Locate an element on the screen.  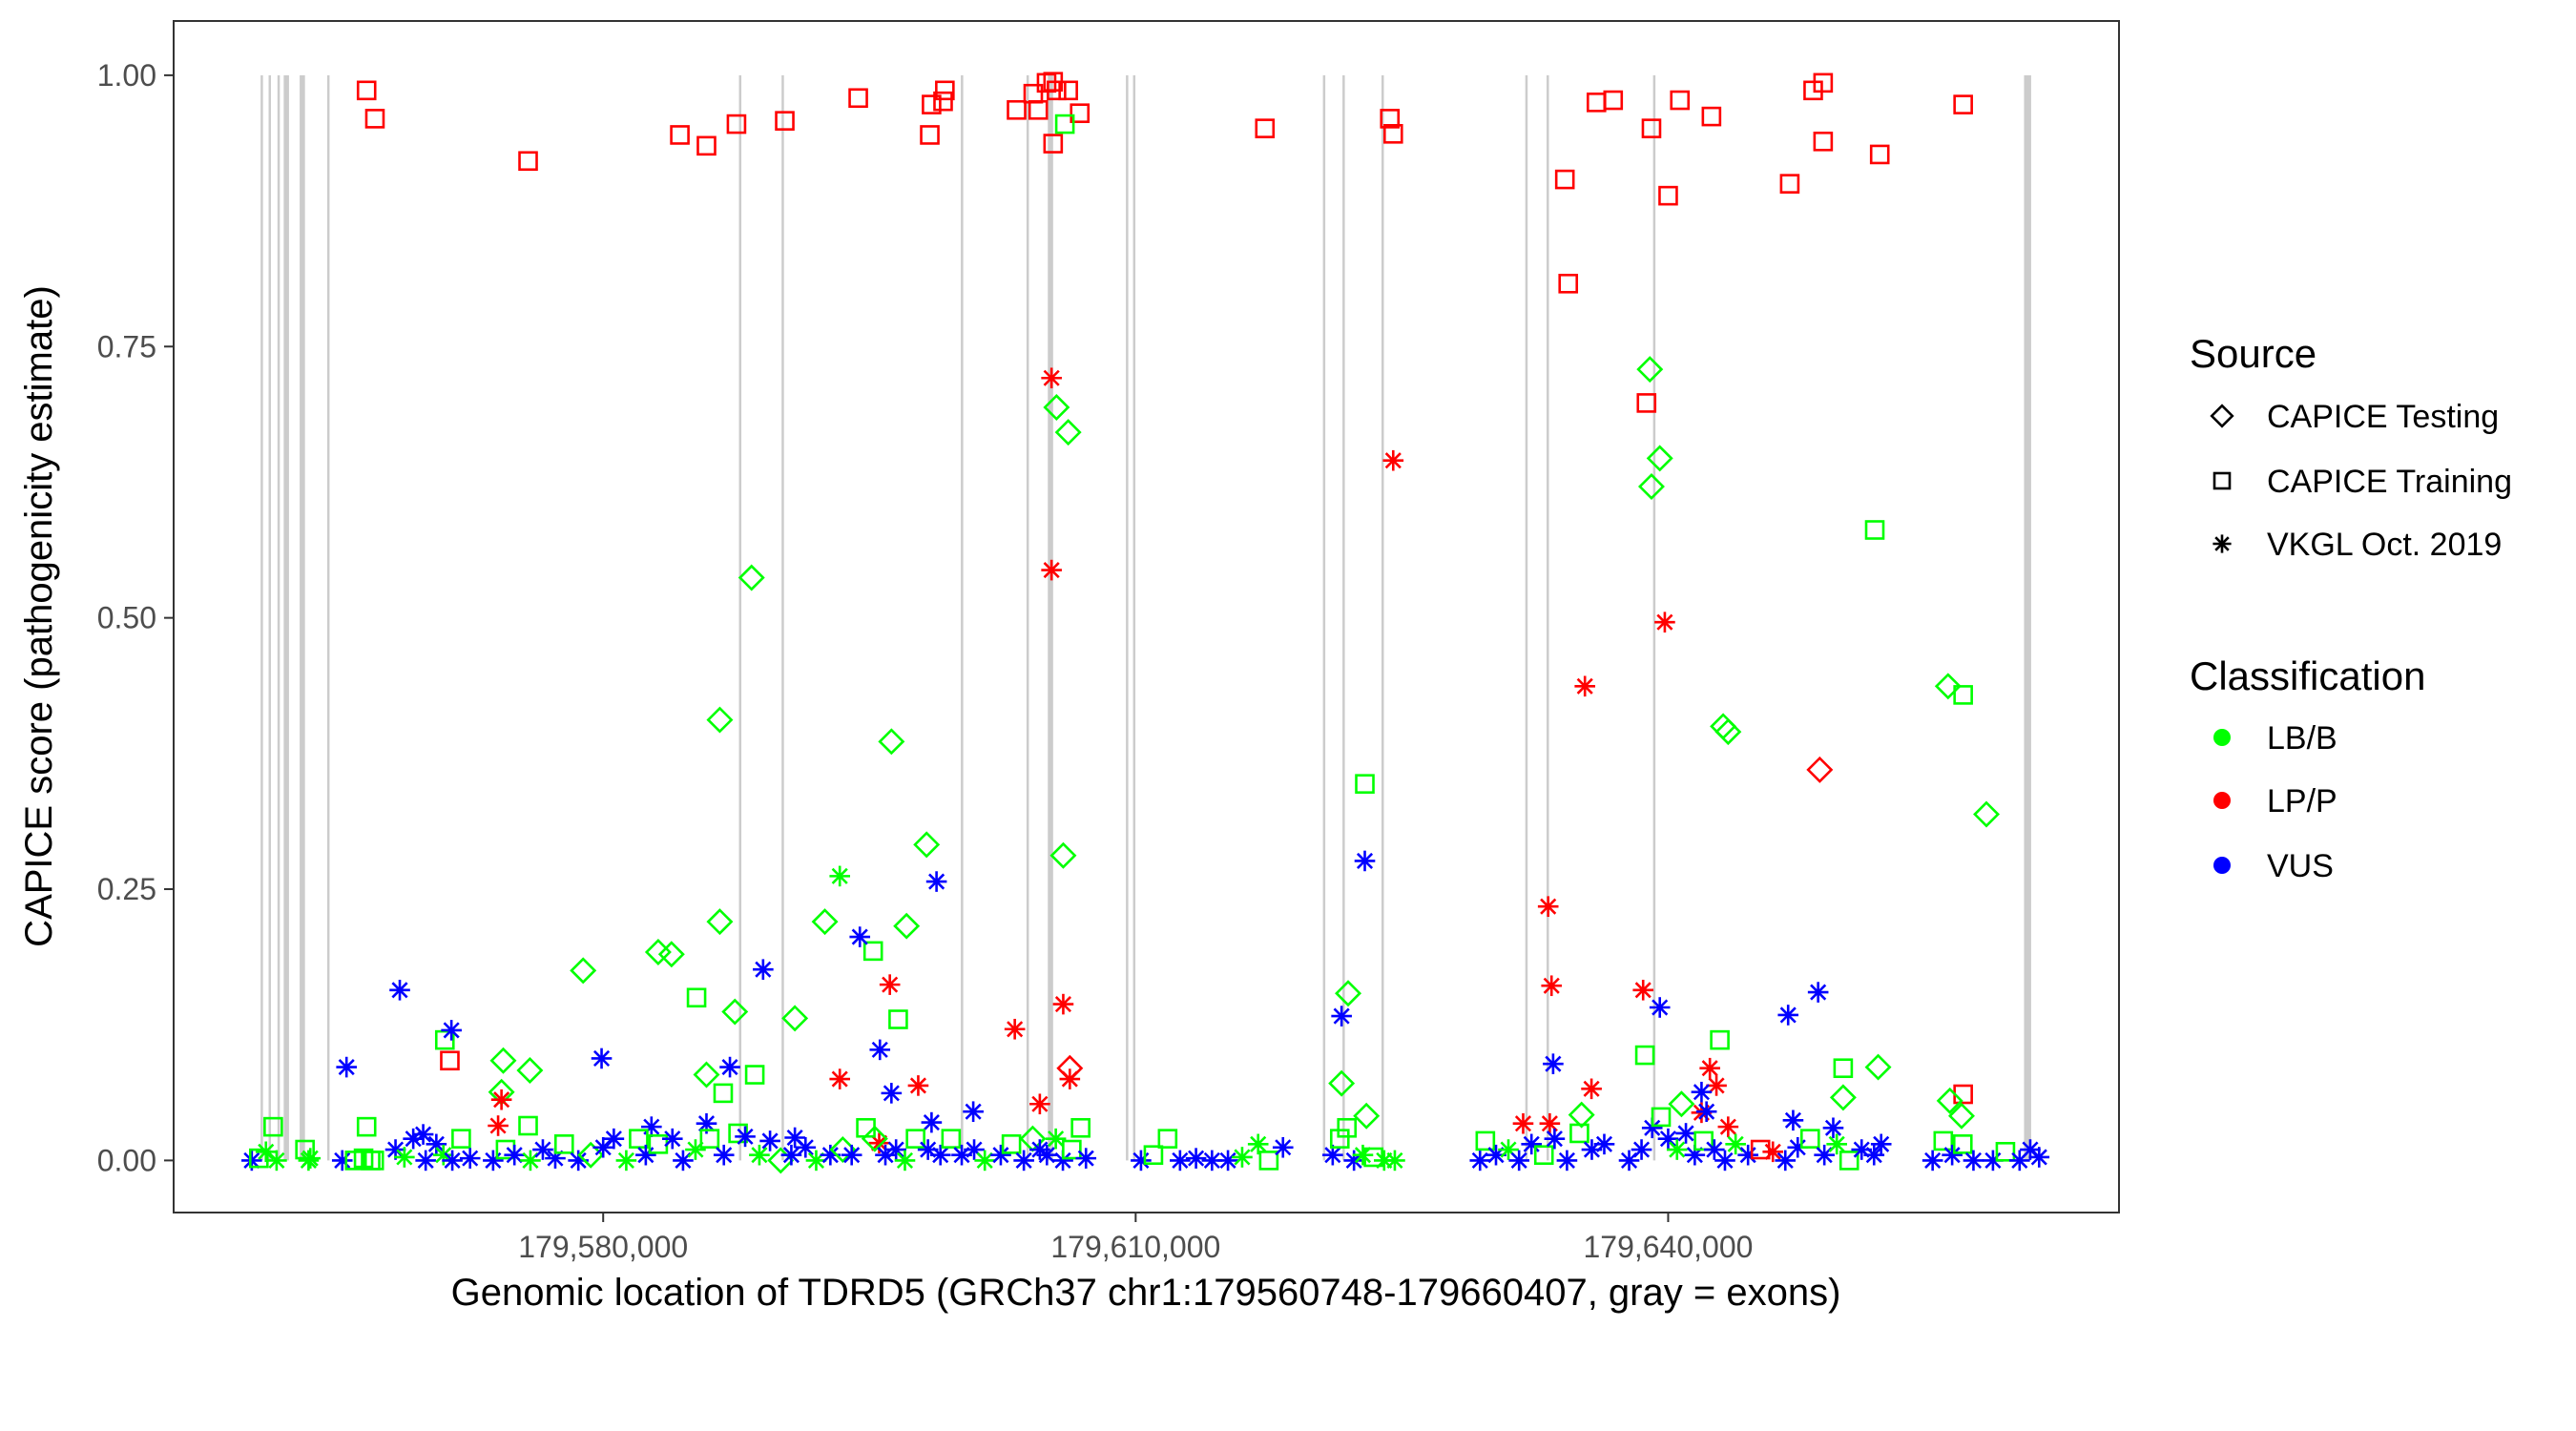
legend-key-dot is located at coordinates (2222, 737).